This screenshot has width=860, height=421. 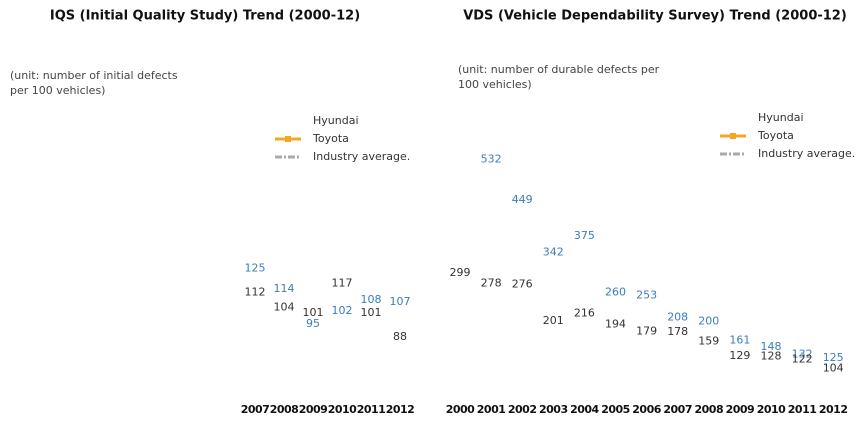 What do you see at coordinates (491, 159) in the screenshot?
I see `data-label: 532` at bounding box center [491, 159].